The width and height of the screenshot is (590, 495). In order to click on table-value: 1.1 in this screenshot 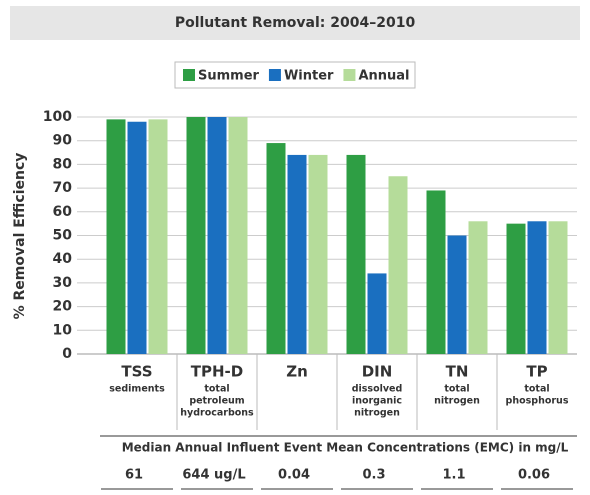, I will do `click(453, 475)`.